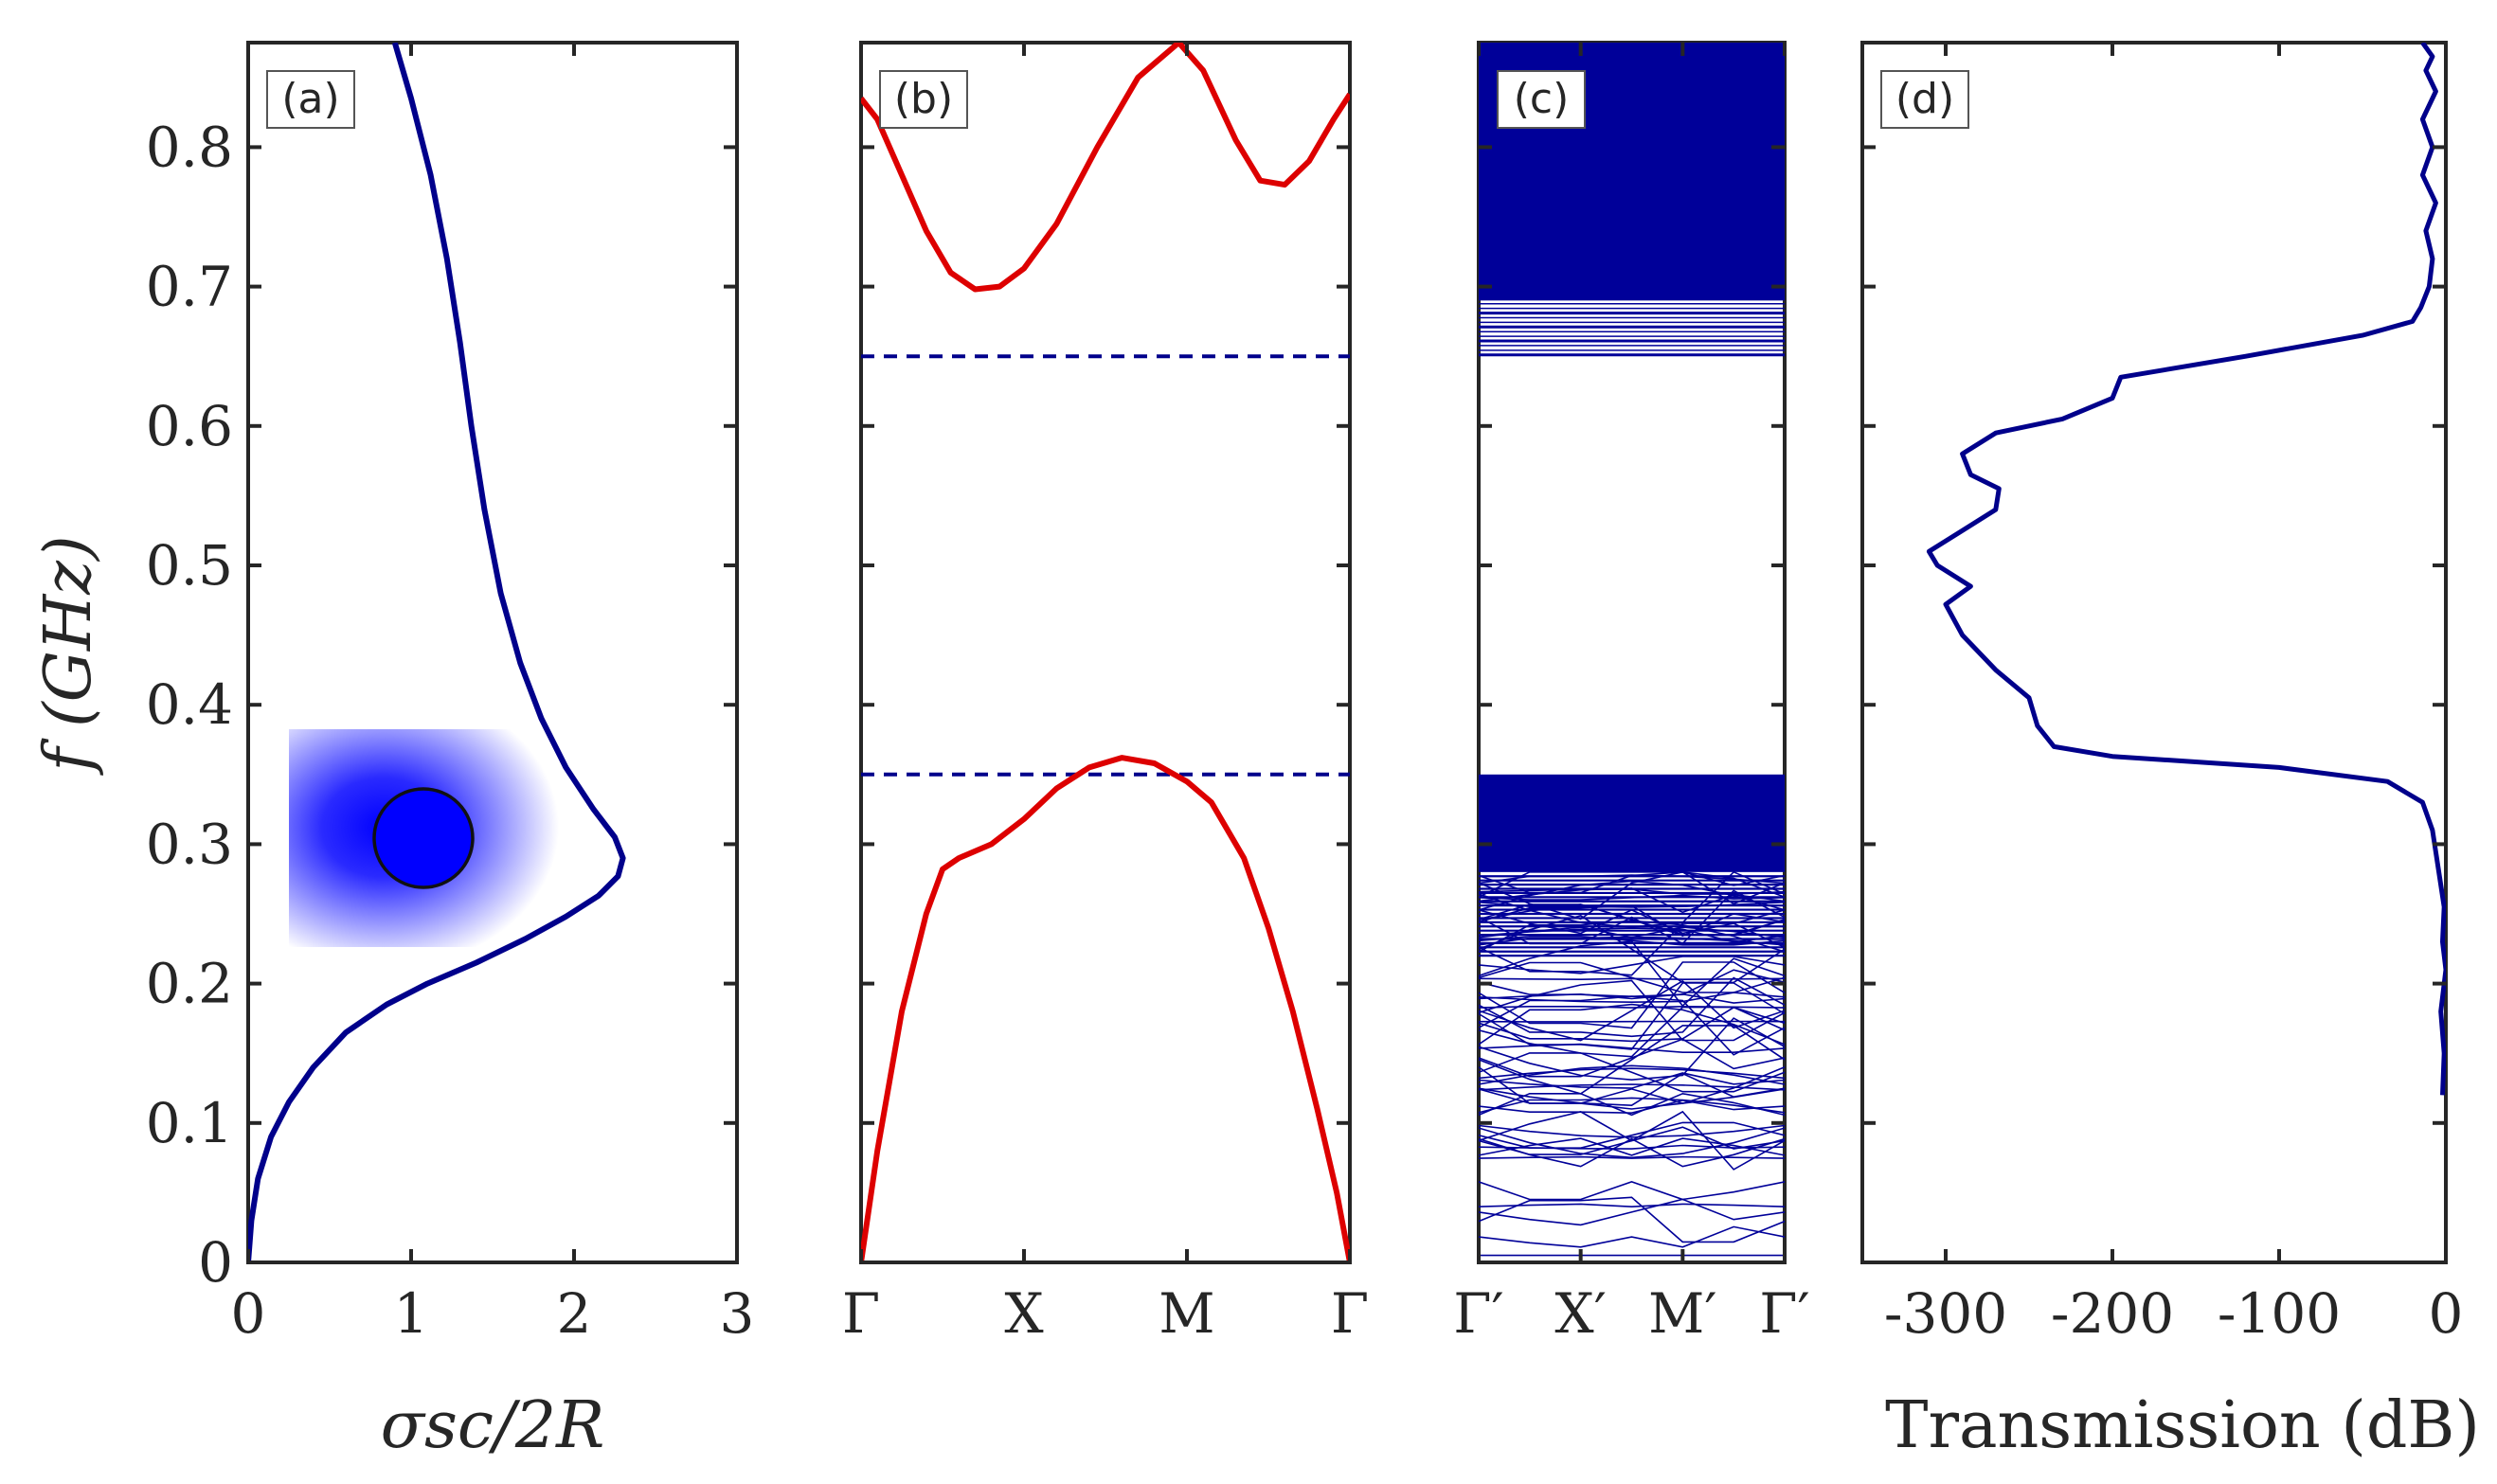 This screenshot has height=1484, width=2497. Describe the element at coordinates (190, 147) in the screenshot. I see `y-tick-label: 0.8` at that location.